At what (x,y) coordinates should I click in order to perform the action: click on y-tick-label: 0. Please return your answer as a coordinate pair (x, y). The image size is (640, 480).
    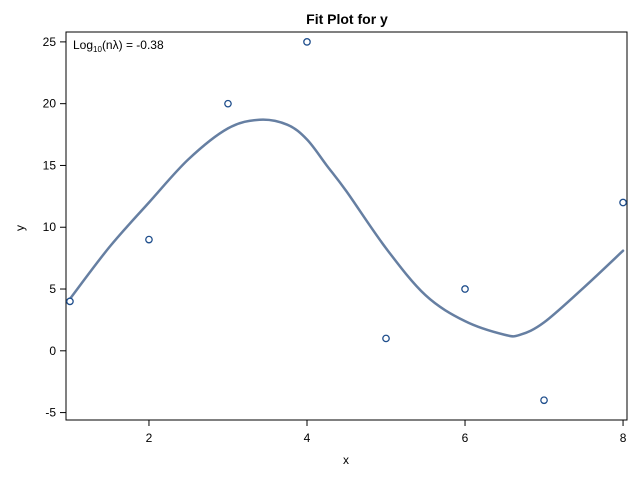
    Looking at the image, I should click on (52, 351).